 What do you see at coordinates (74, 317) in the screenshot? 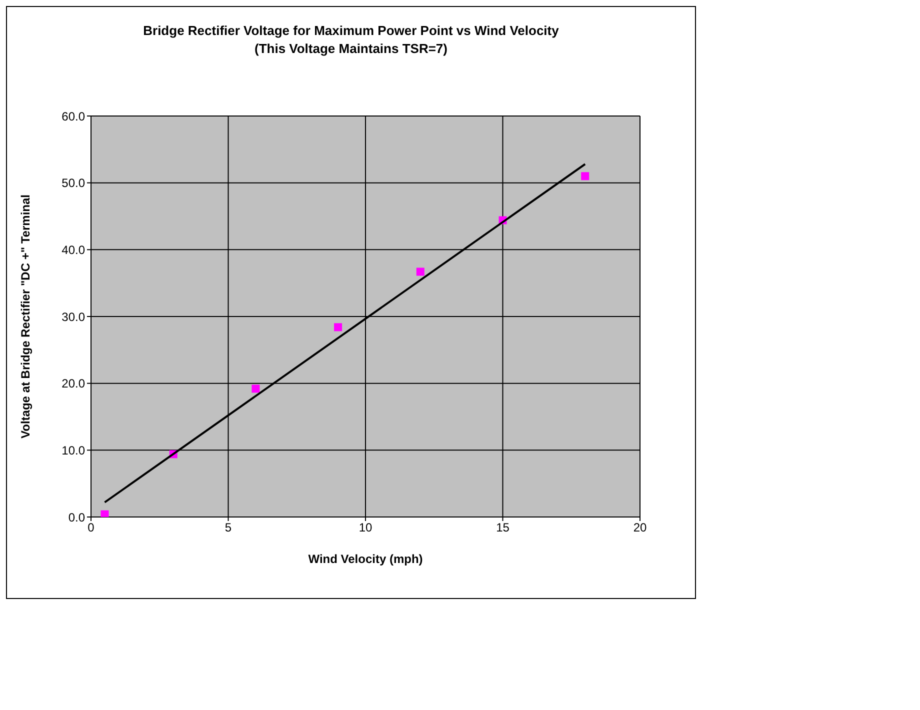
I see `y-tick-label: 30.0` at bounding box center [74, 317].